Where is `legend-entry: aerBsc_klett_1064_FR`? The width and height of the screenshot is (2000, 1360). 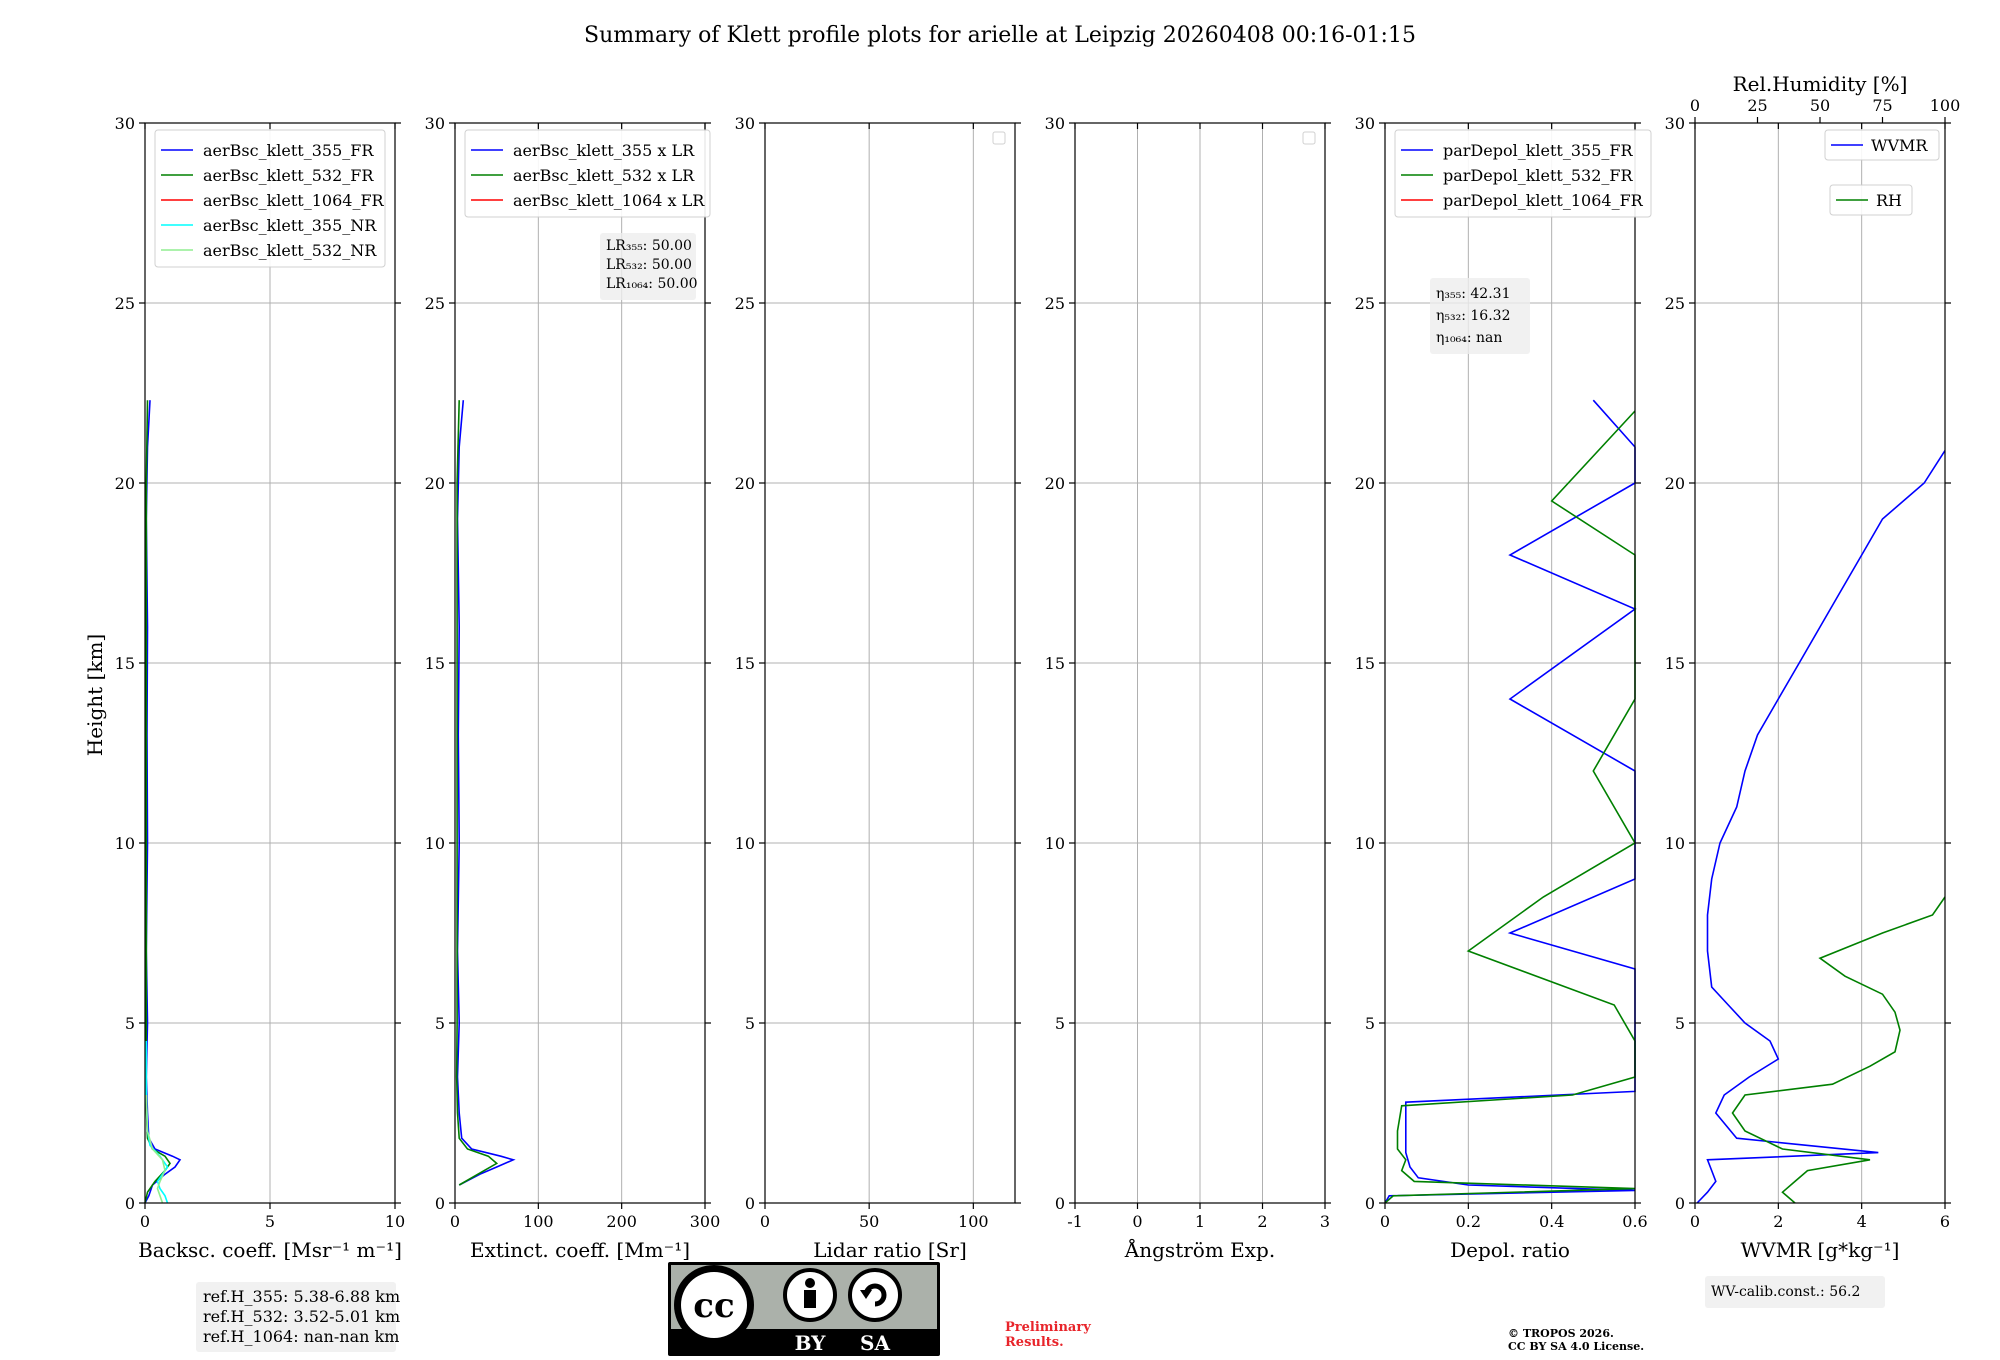 legend-entry: aerBsc_klett_1064_FR is located at coordinates (294, 200).